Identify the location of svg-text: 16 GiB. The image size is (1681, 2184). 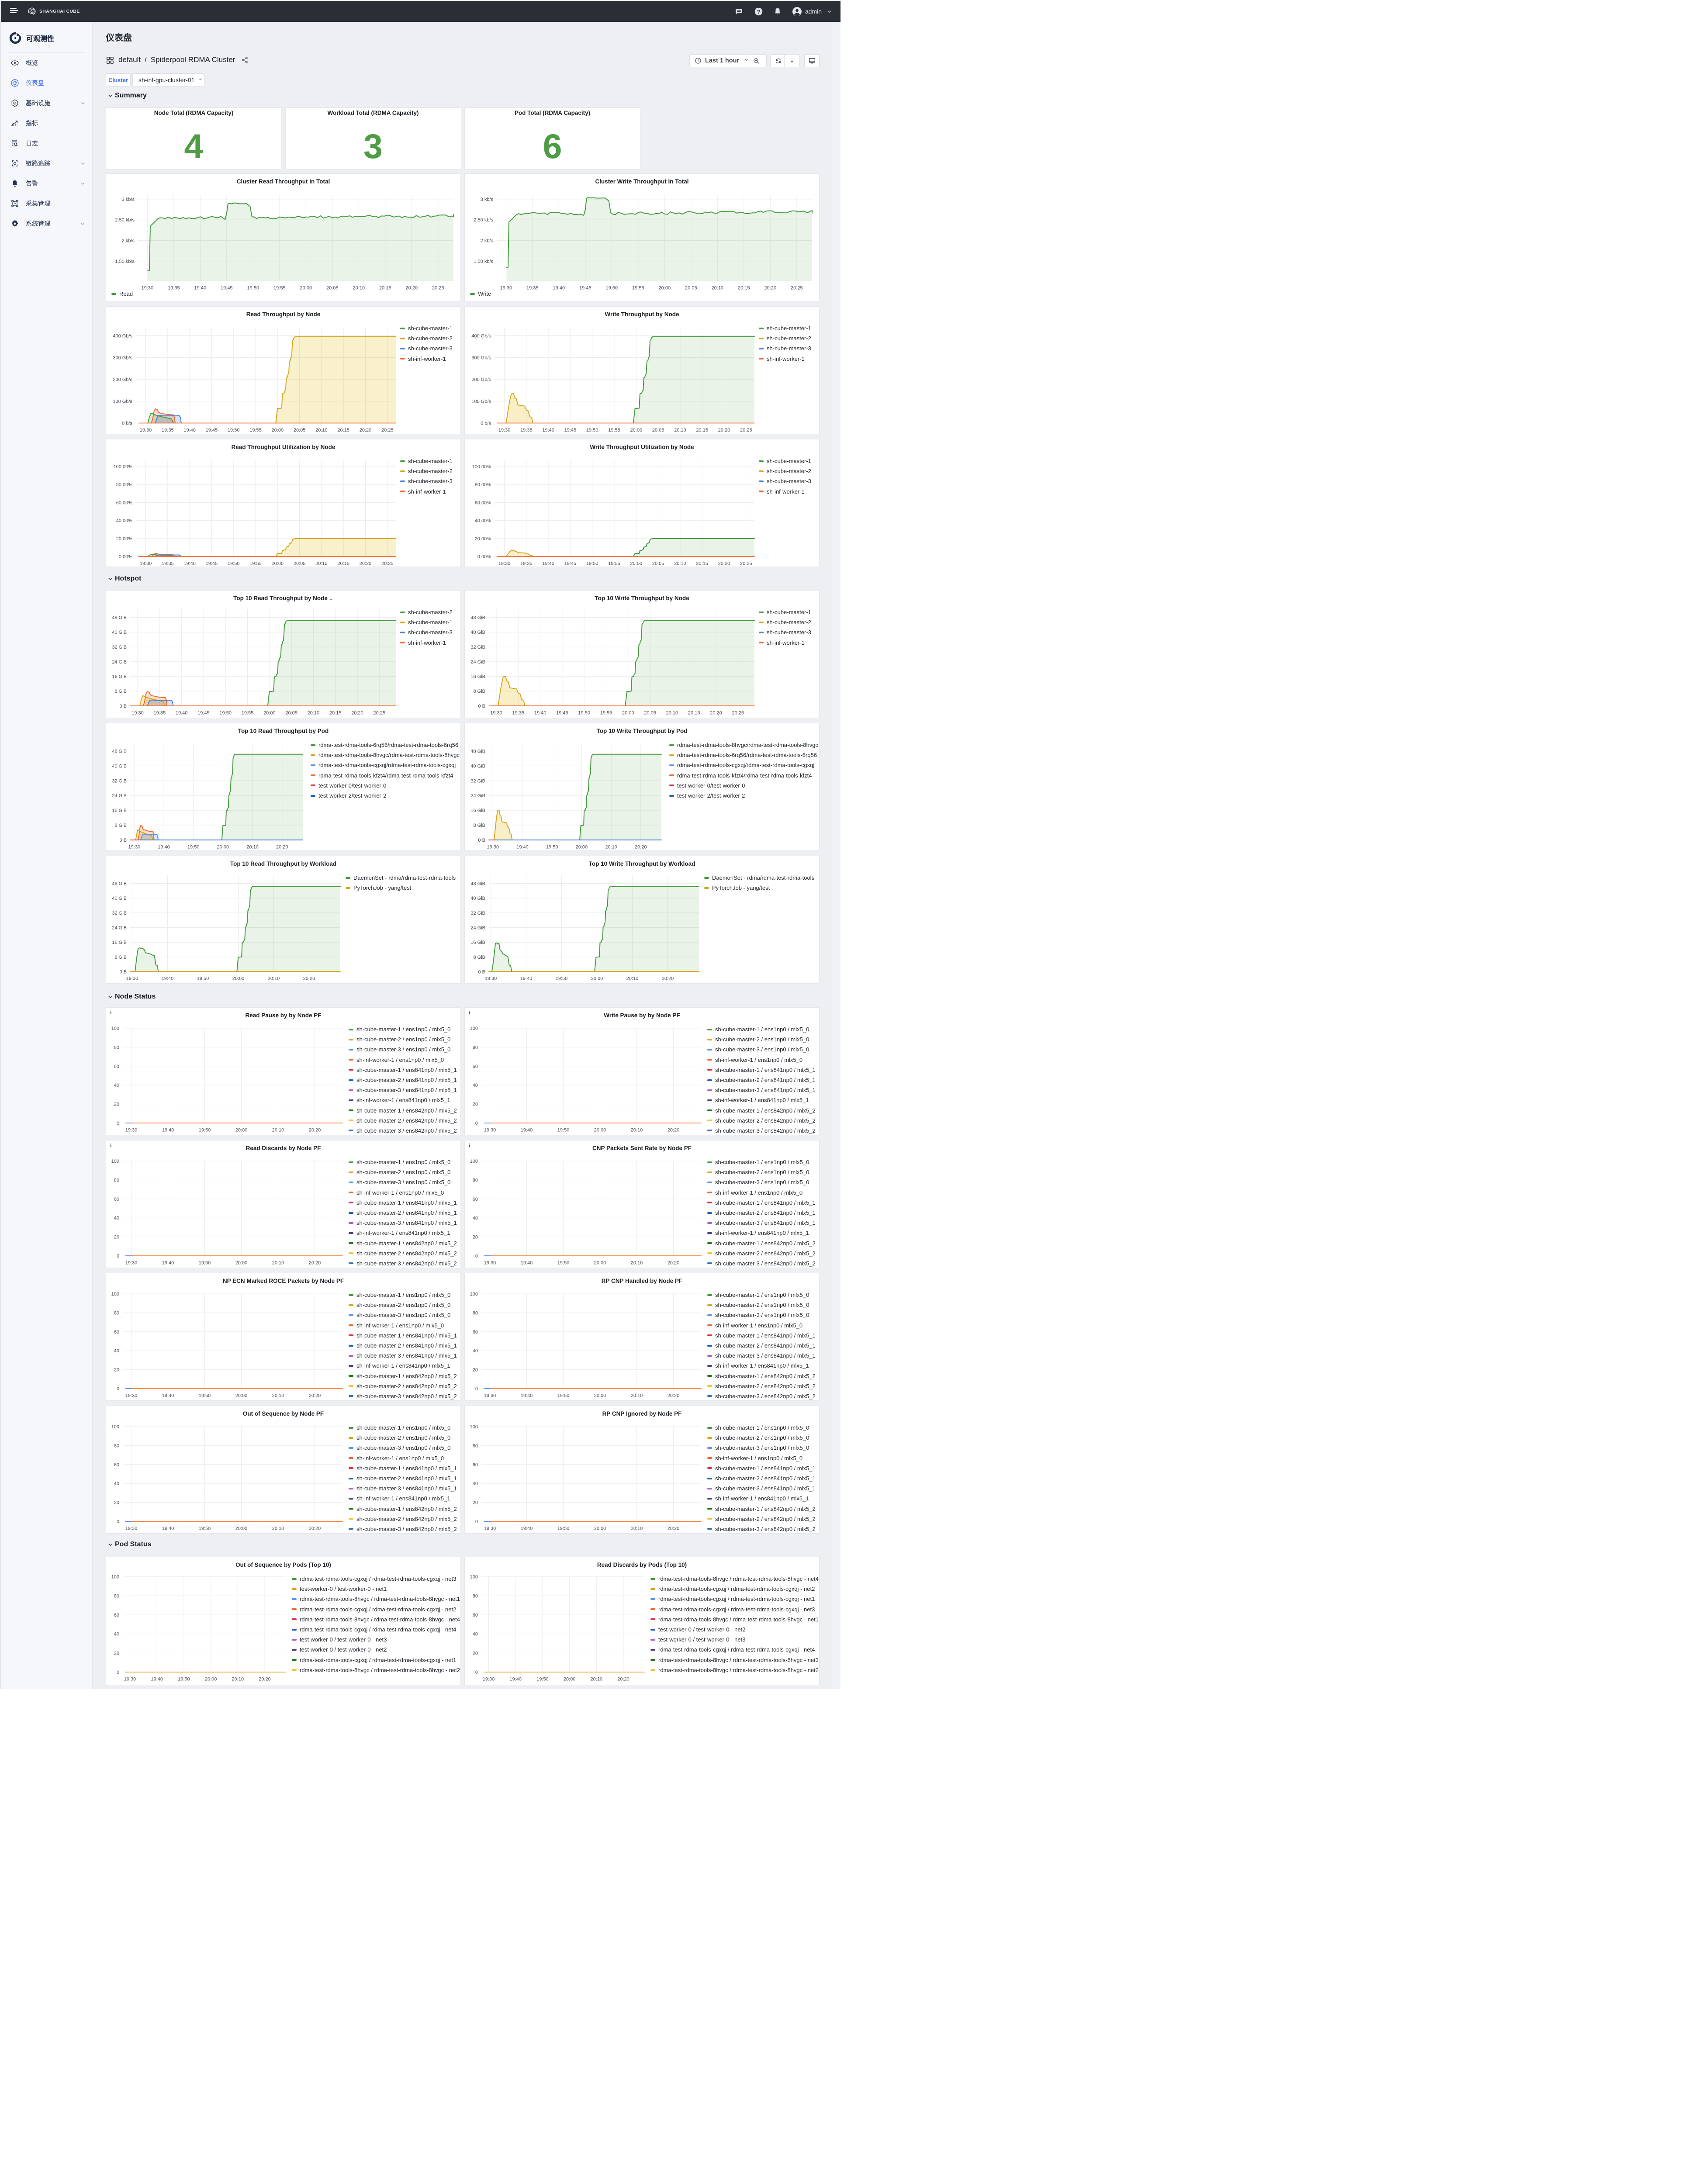
(119, 810).